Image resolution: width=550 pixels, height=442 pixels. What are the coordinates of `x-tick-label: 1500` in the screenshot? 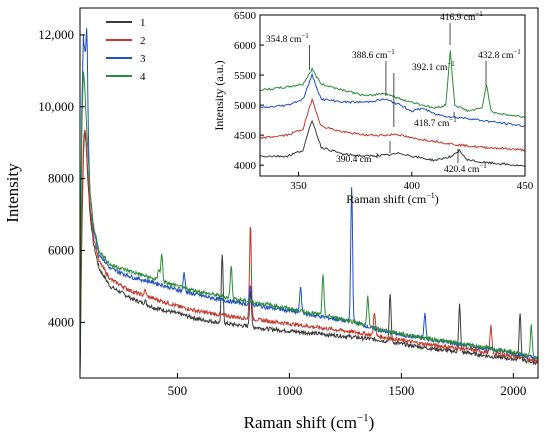 It's located at (401, 390).